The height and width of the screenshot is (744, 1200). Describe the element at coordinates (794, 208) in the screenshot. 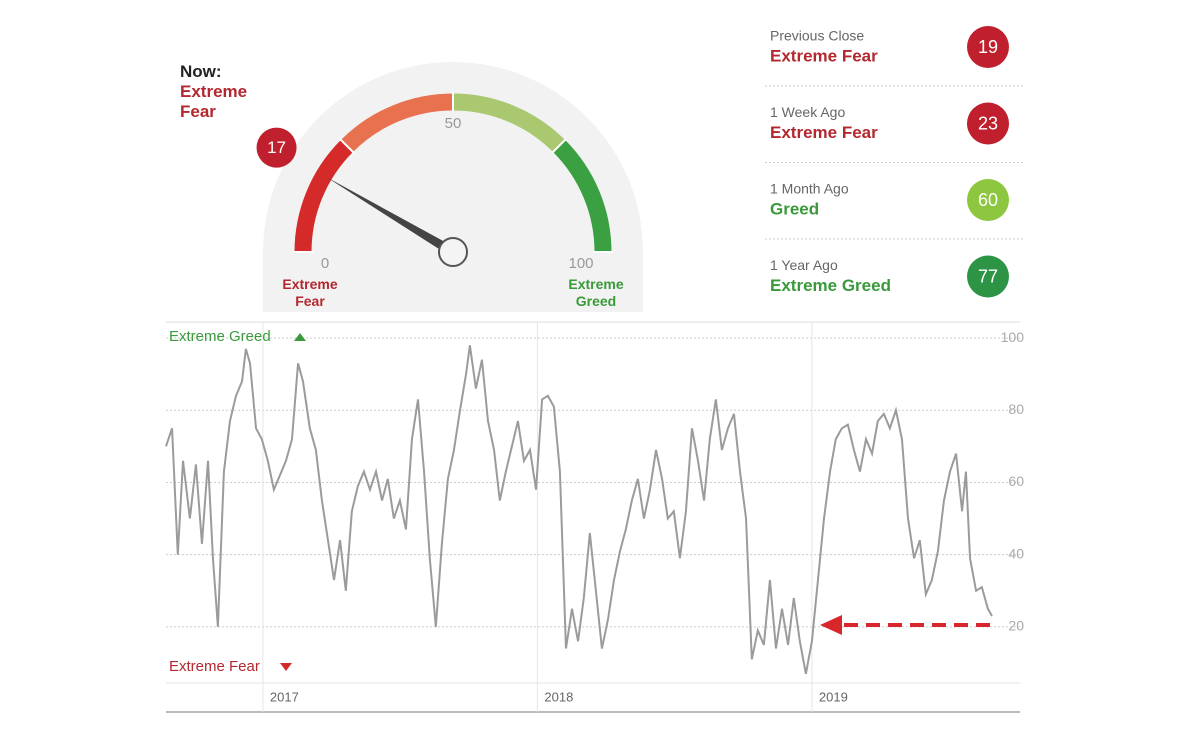

I see `history-rating: Greed` at that location.